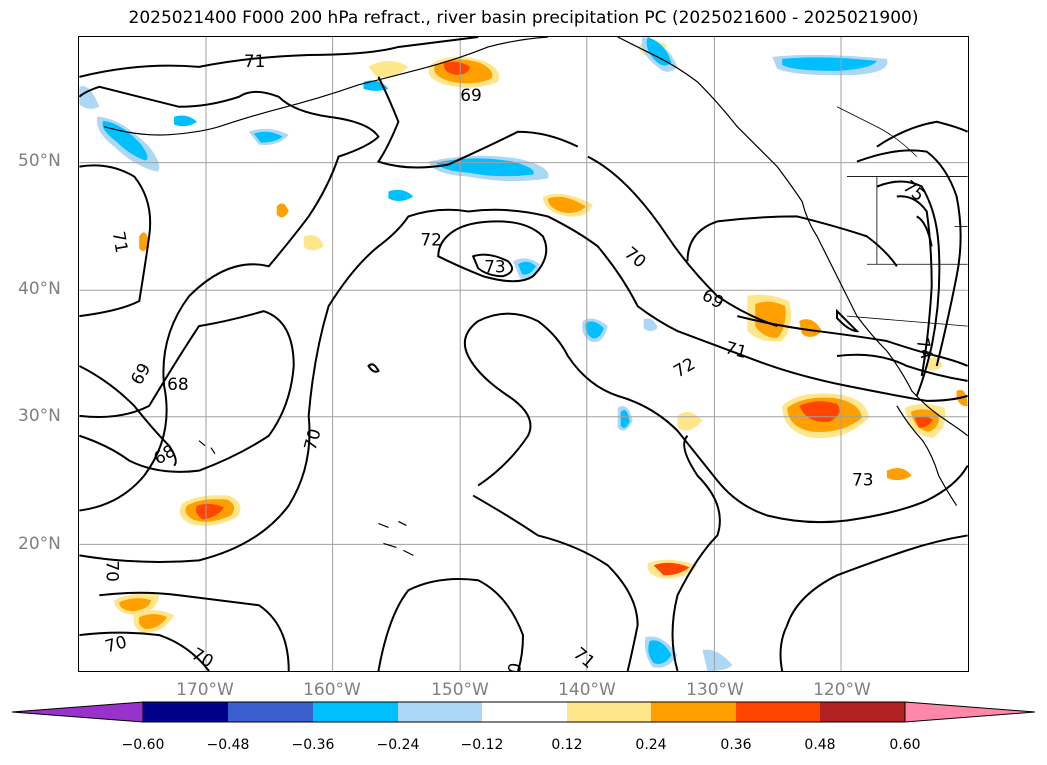 This screenshot has height=765, width=1047. I want to click on lon-label-130w: 130°W, so click(715, 690).